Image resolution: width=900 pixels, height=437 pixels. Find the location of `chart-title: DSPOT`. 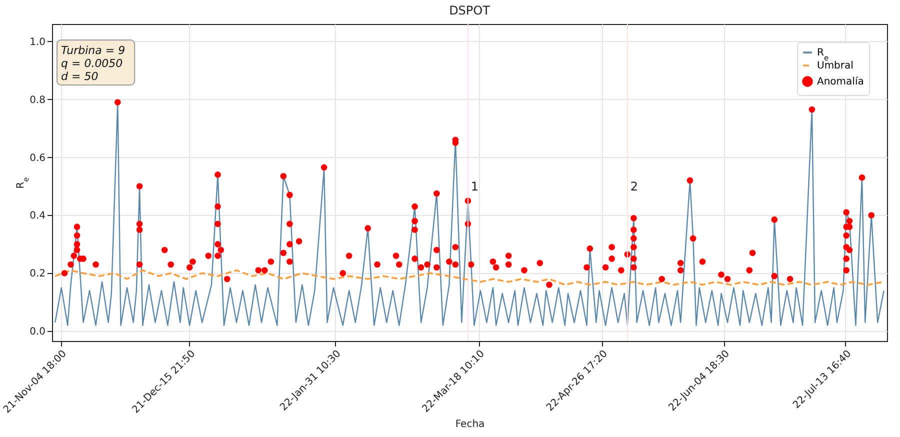

chart-title: DSPOT is located at coordinates (470, 11).